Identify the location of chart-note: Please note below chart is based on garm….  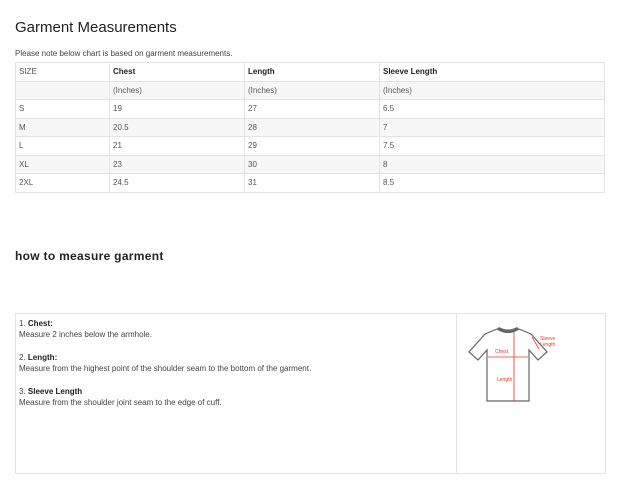
(124, 53).